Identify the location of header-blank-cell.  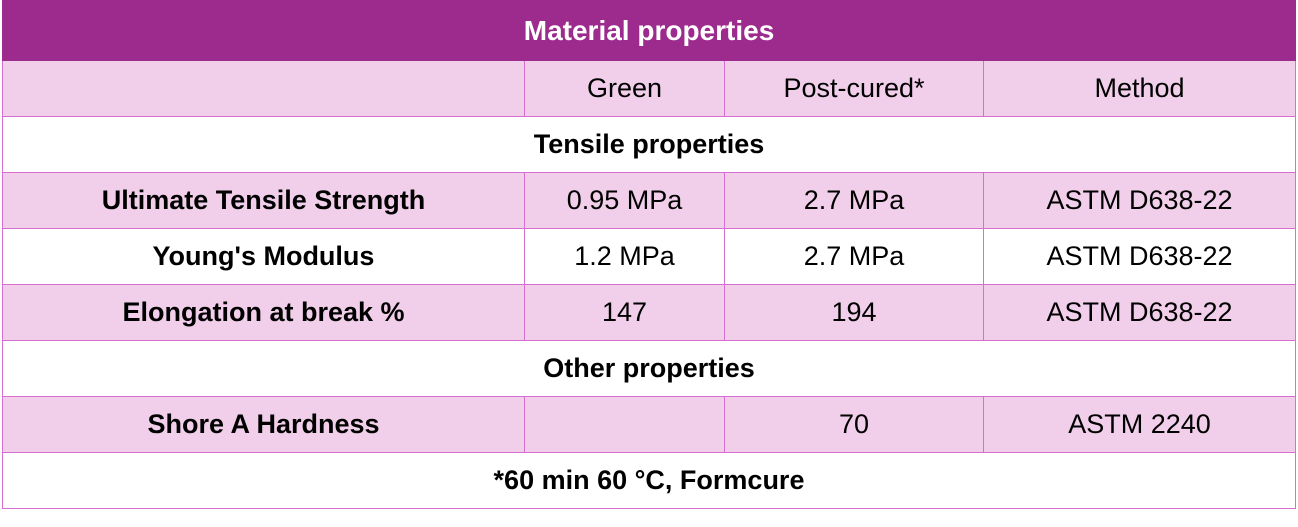
(263, 88).